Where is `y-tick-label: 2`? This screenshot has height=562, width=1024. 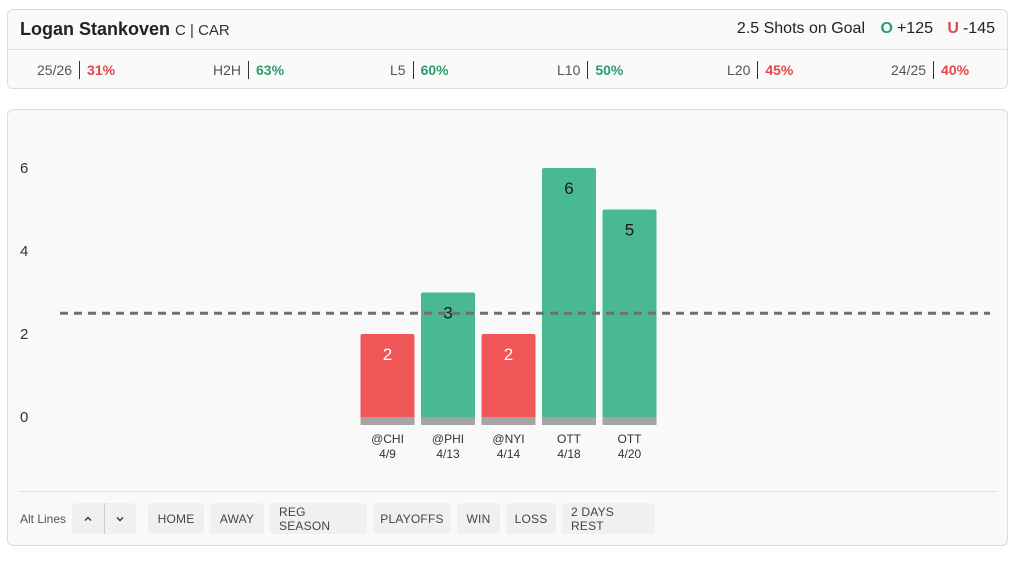 y-tick-label: 2 is located at coordinates (24, 334).